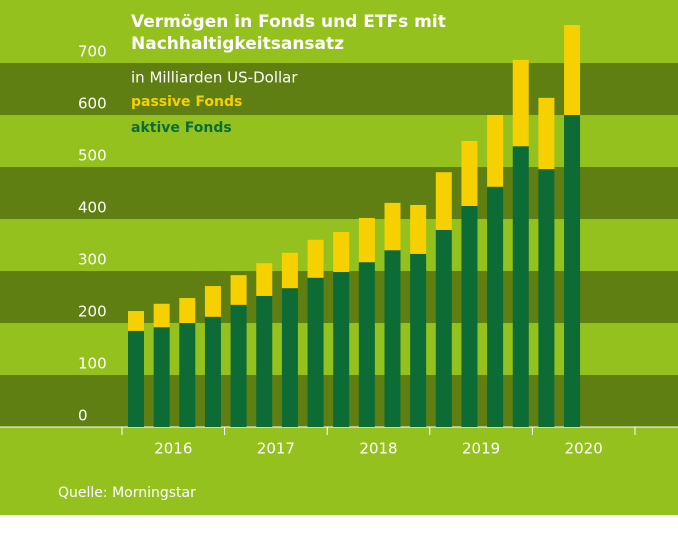 Image resolution: width=678 pixels, height=538 pixels. What do you see at coordinates (92, 312) in the screenshot?
I see `y-tick-label: 200` at bounding box center [92, 312].